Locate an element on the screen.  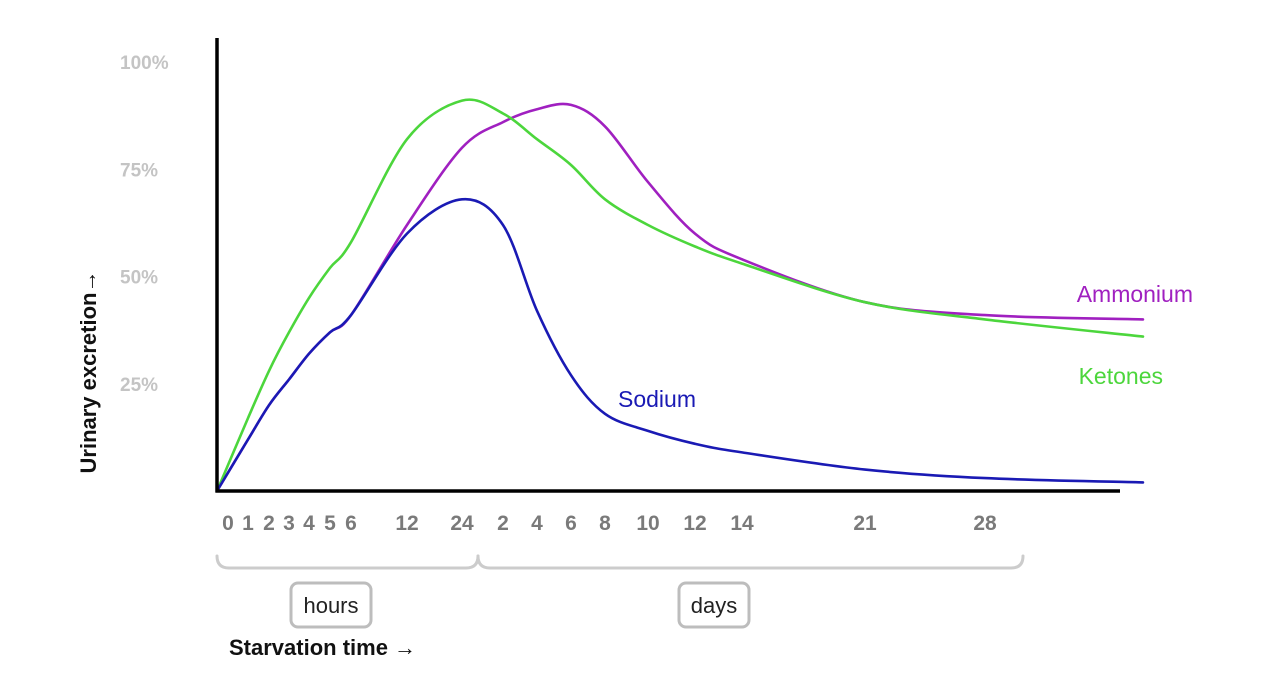
x-tick-label: 24 is located at coordinates (462, 523).